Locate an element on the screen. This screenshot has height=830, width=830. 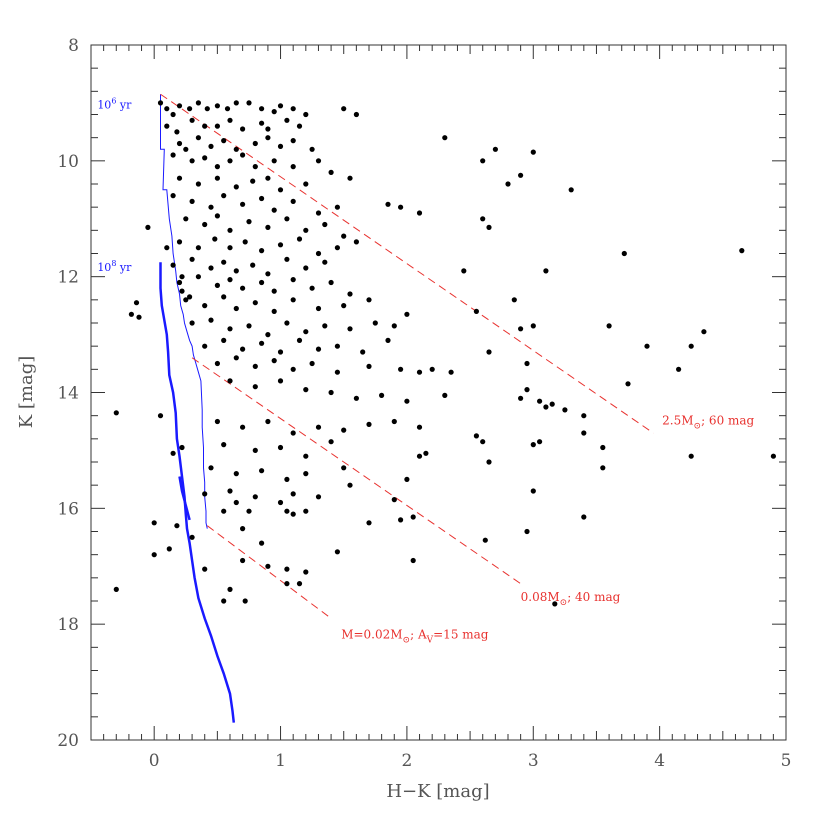
y-tick-label: 16 is located at coordinates (68, 509).